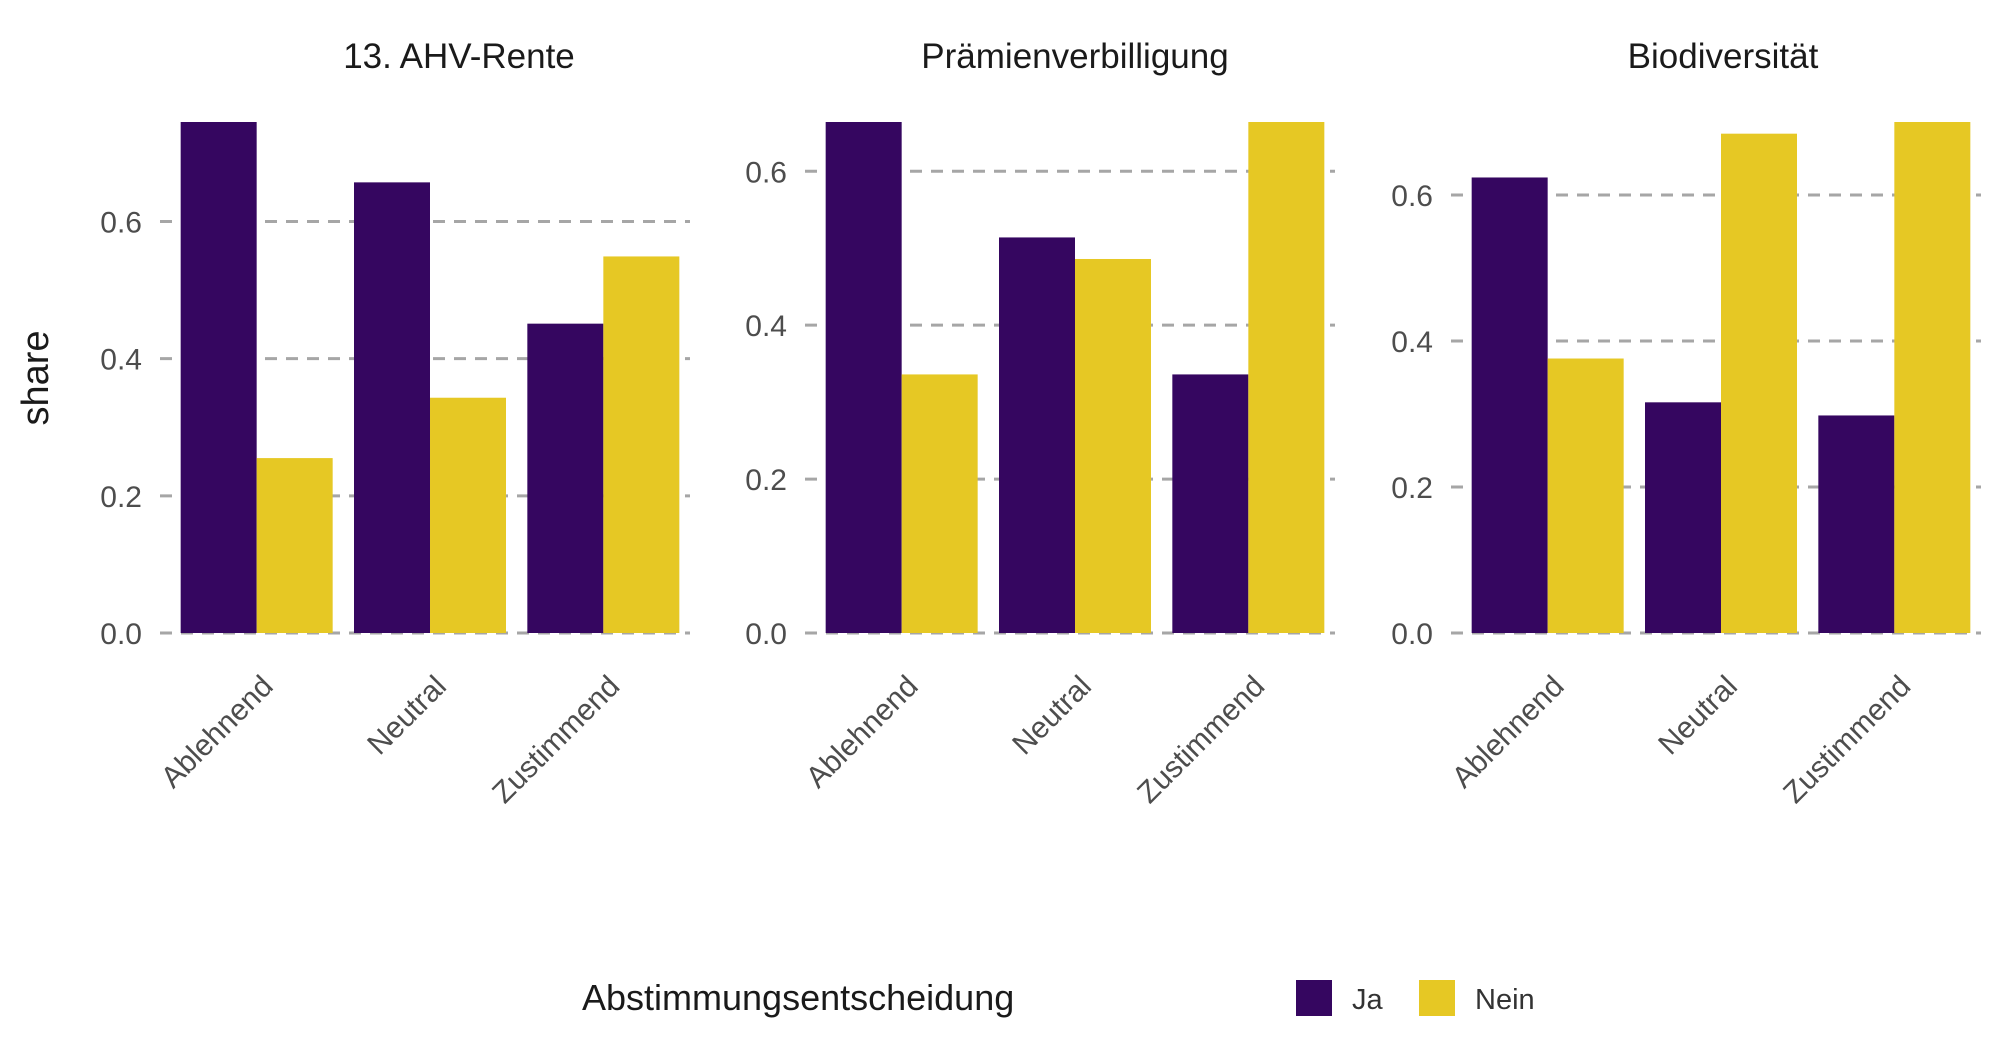  I want to click on facet-title: Biodiversität, so click(1723, 56).